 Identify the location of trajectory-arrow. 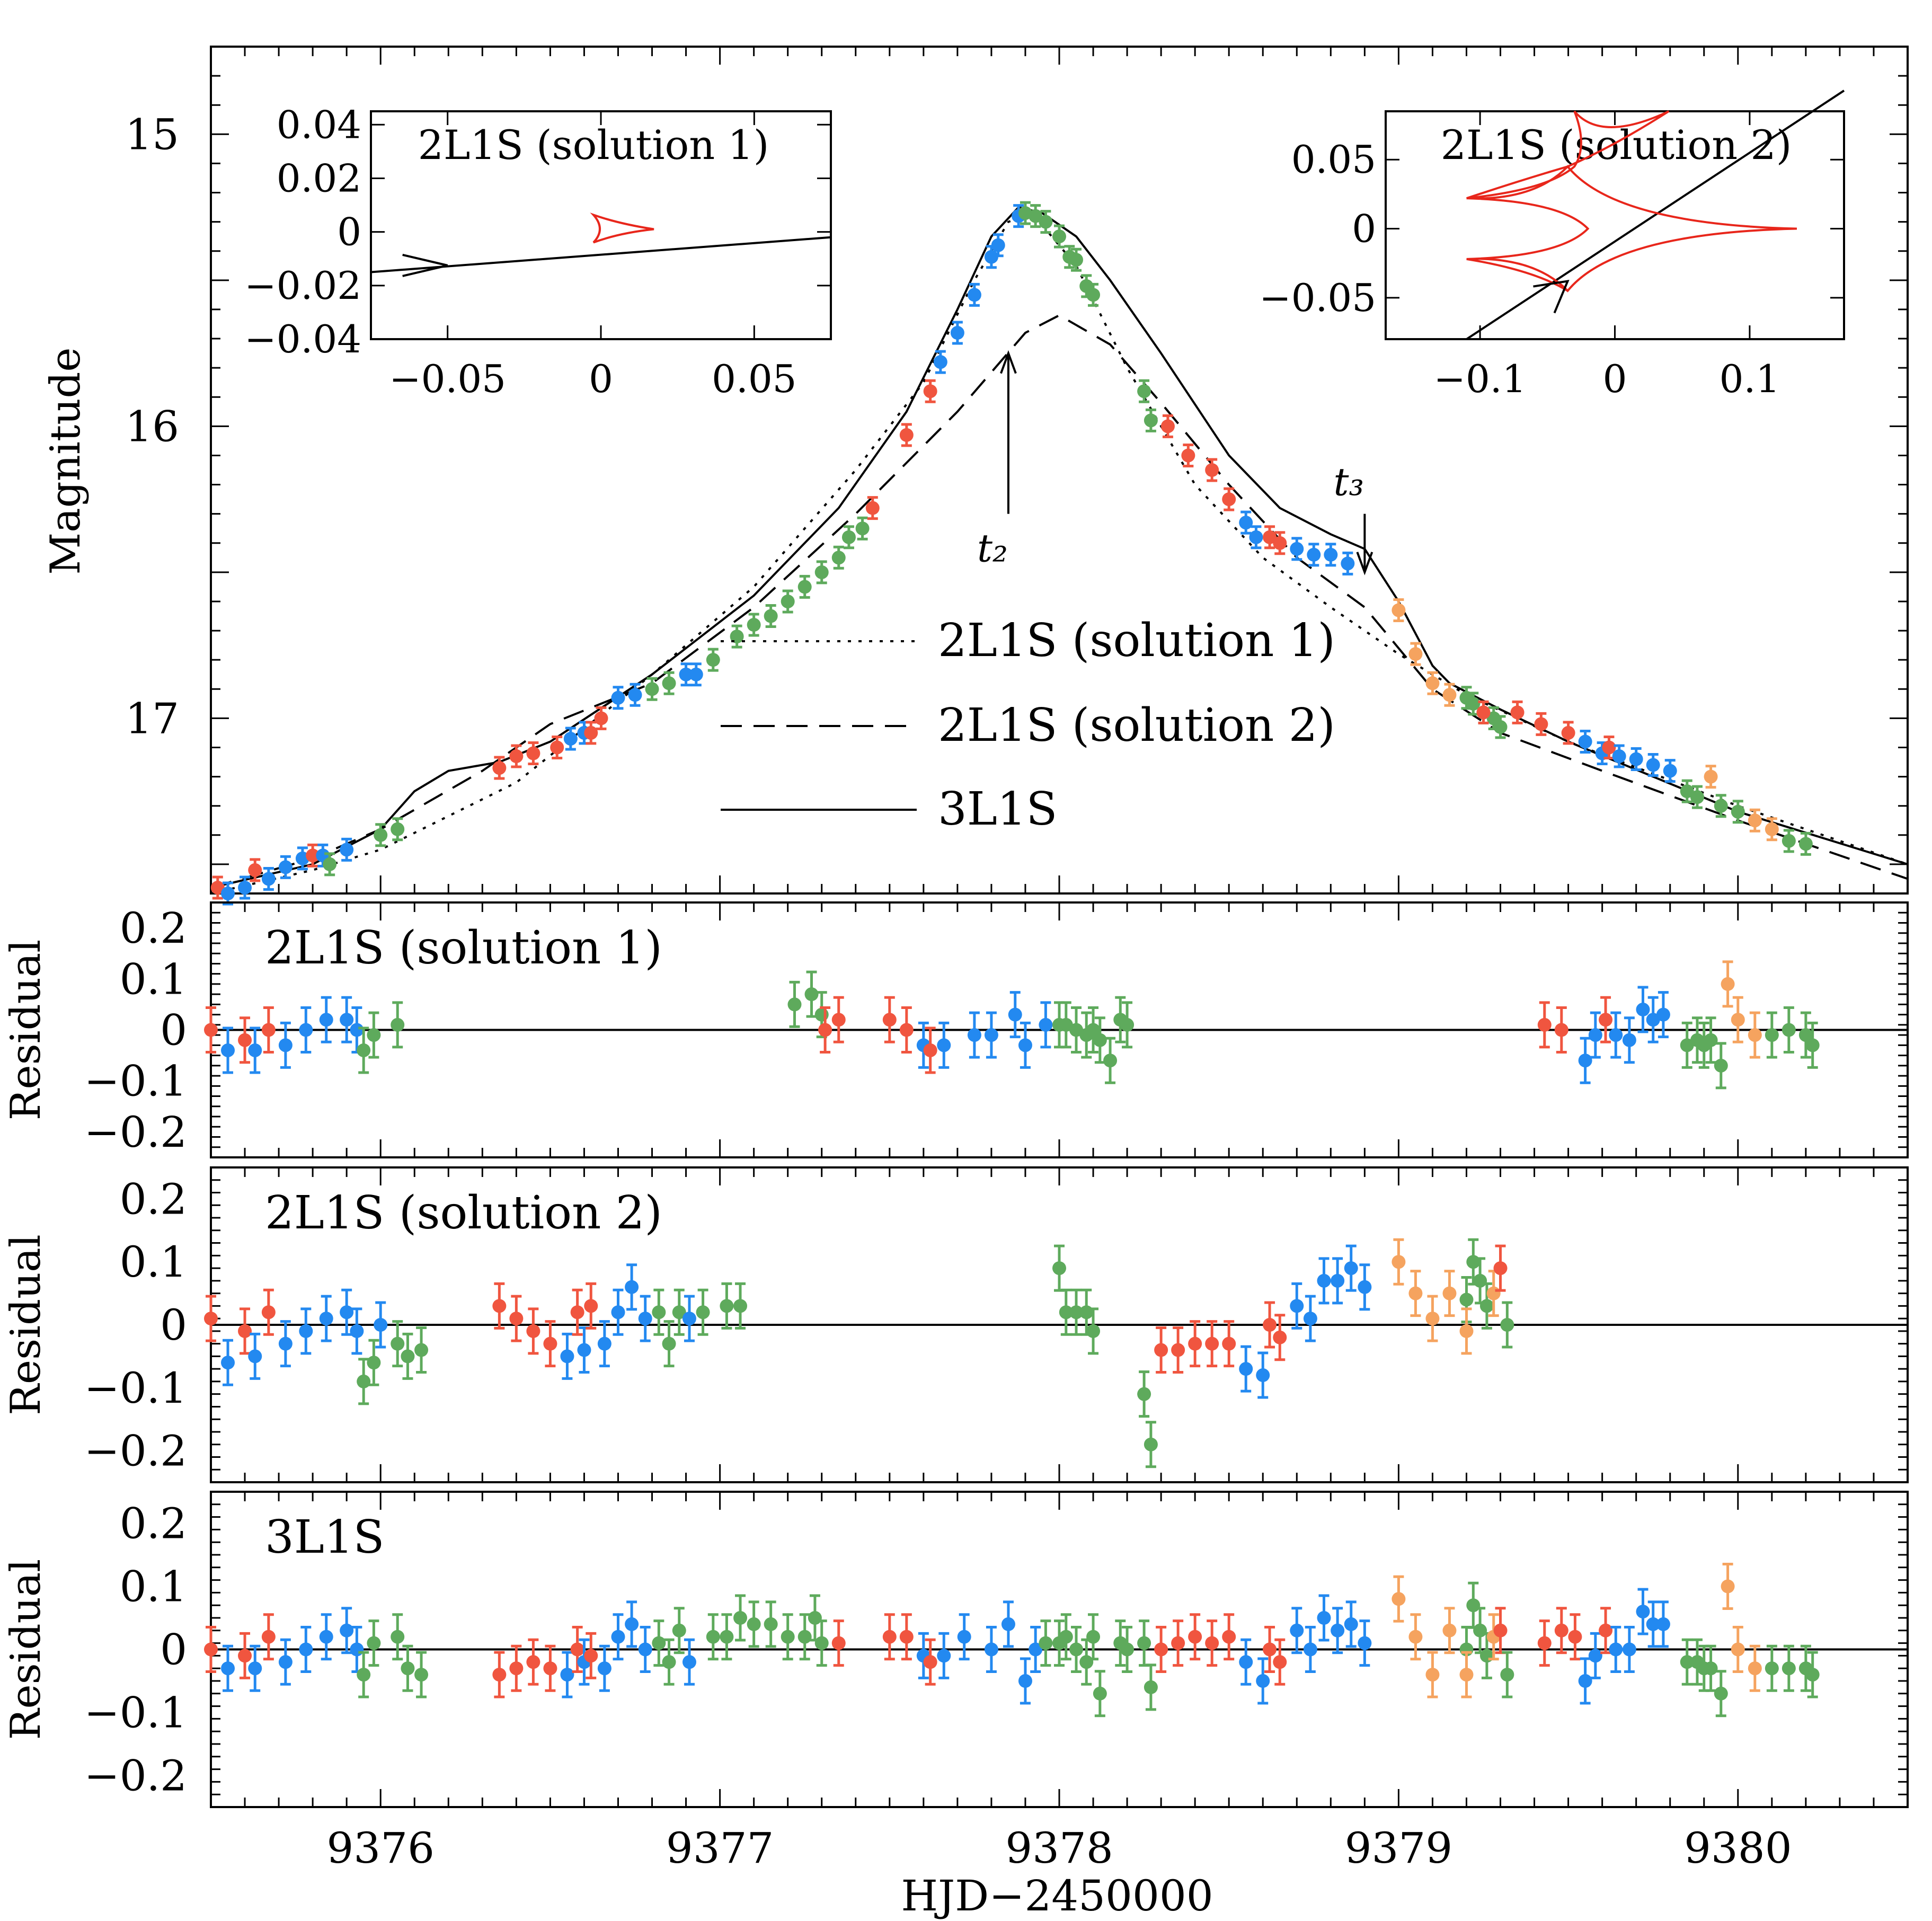
(425, 265).